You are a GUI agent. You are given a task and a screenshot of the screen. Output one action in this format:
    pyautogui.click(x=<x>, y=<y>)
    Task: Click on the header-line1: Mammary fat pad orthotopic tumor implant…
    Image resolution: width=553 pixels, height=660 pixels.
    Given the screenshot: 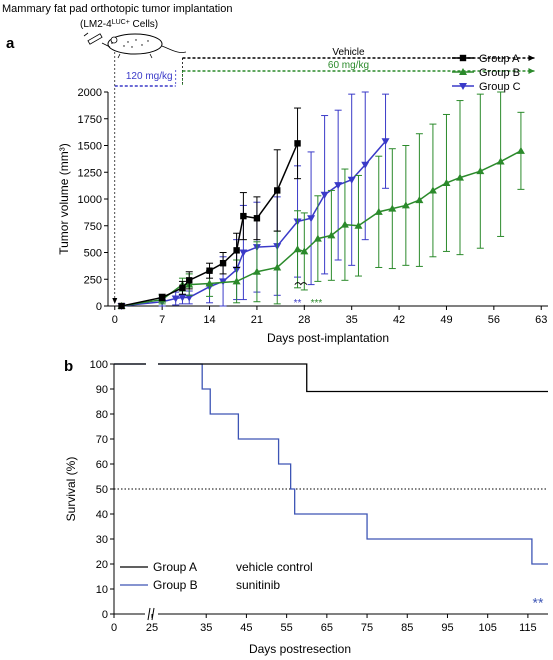 What is the action you would take?
    pyautogui.click(x=117, y=9)
    